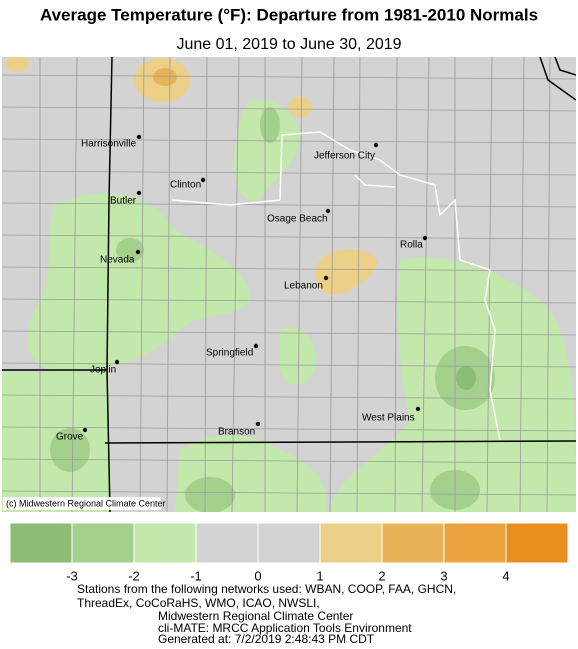 The image size is (578, 649). I want to click on subtitle: June 01, 2019 to June 30, 2019, so click(288, 44).